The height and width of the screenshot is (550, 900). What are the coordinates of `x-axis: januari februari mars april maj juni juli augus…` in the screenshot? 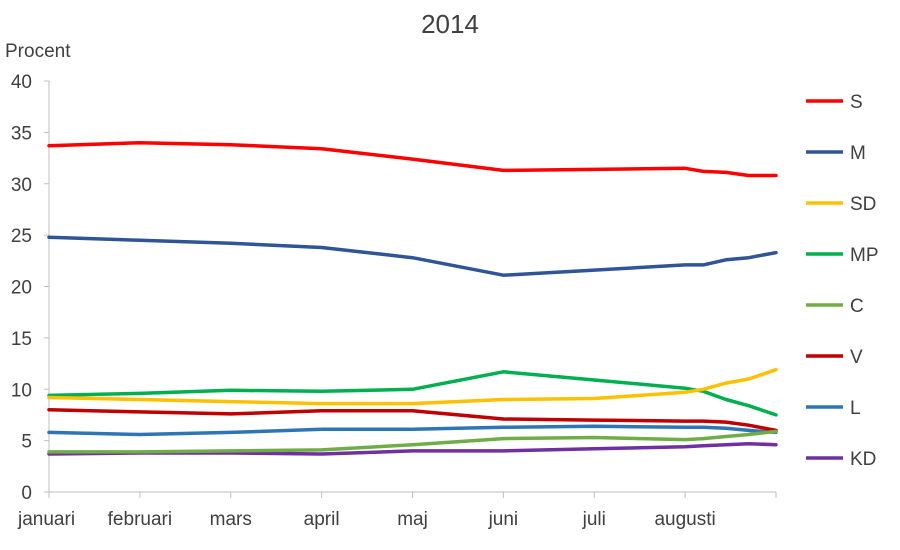 It's located at (397, 510).